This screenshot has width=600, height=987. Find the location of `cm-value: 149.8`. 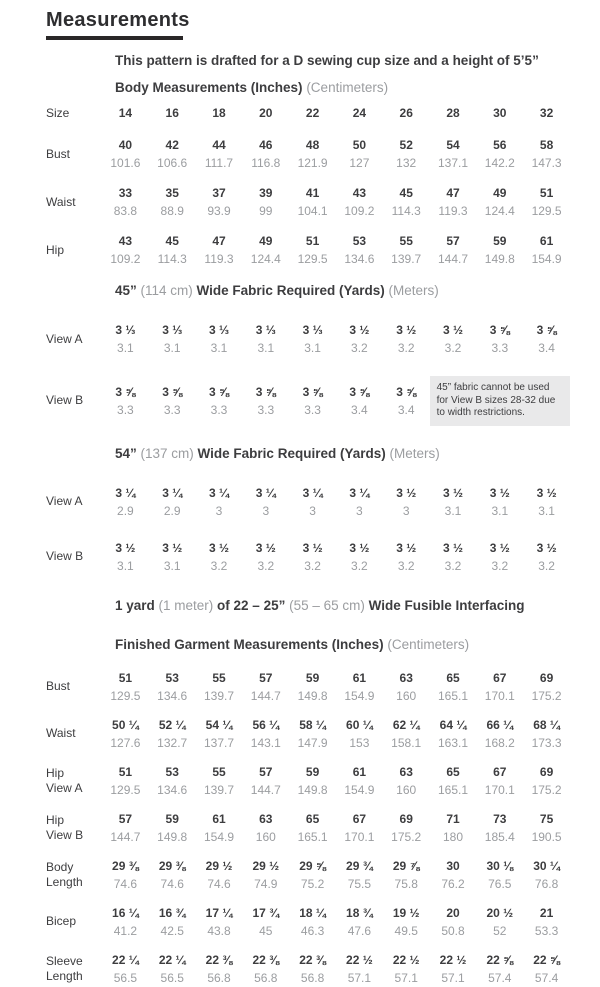

cm-value: 149.8 is located at coordinates (172, 836).